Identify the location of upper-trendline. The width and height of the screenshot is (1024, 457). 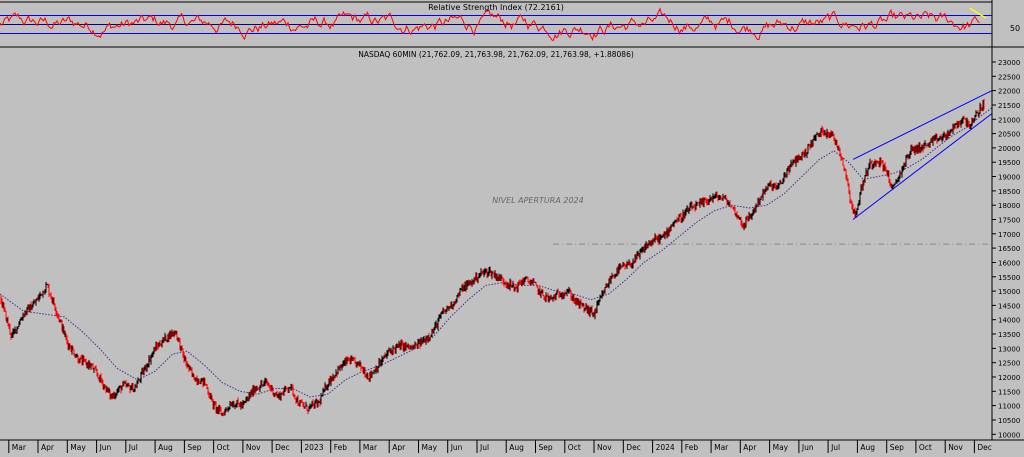
(922, 125).